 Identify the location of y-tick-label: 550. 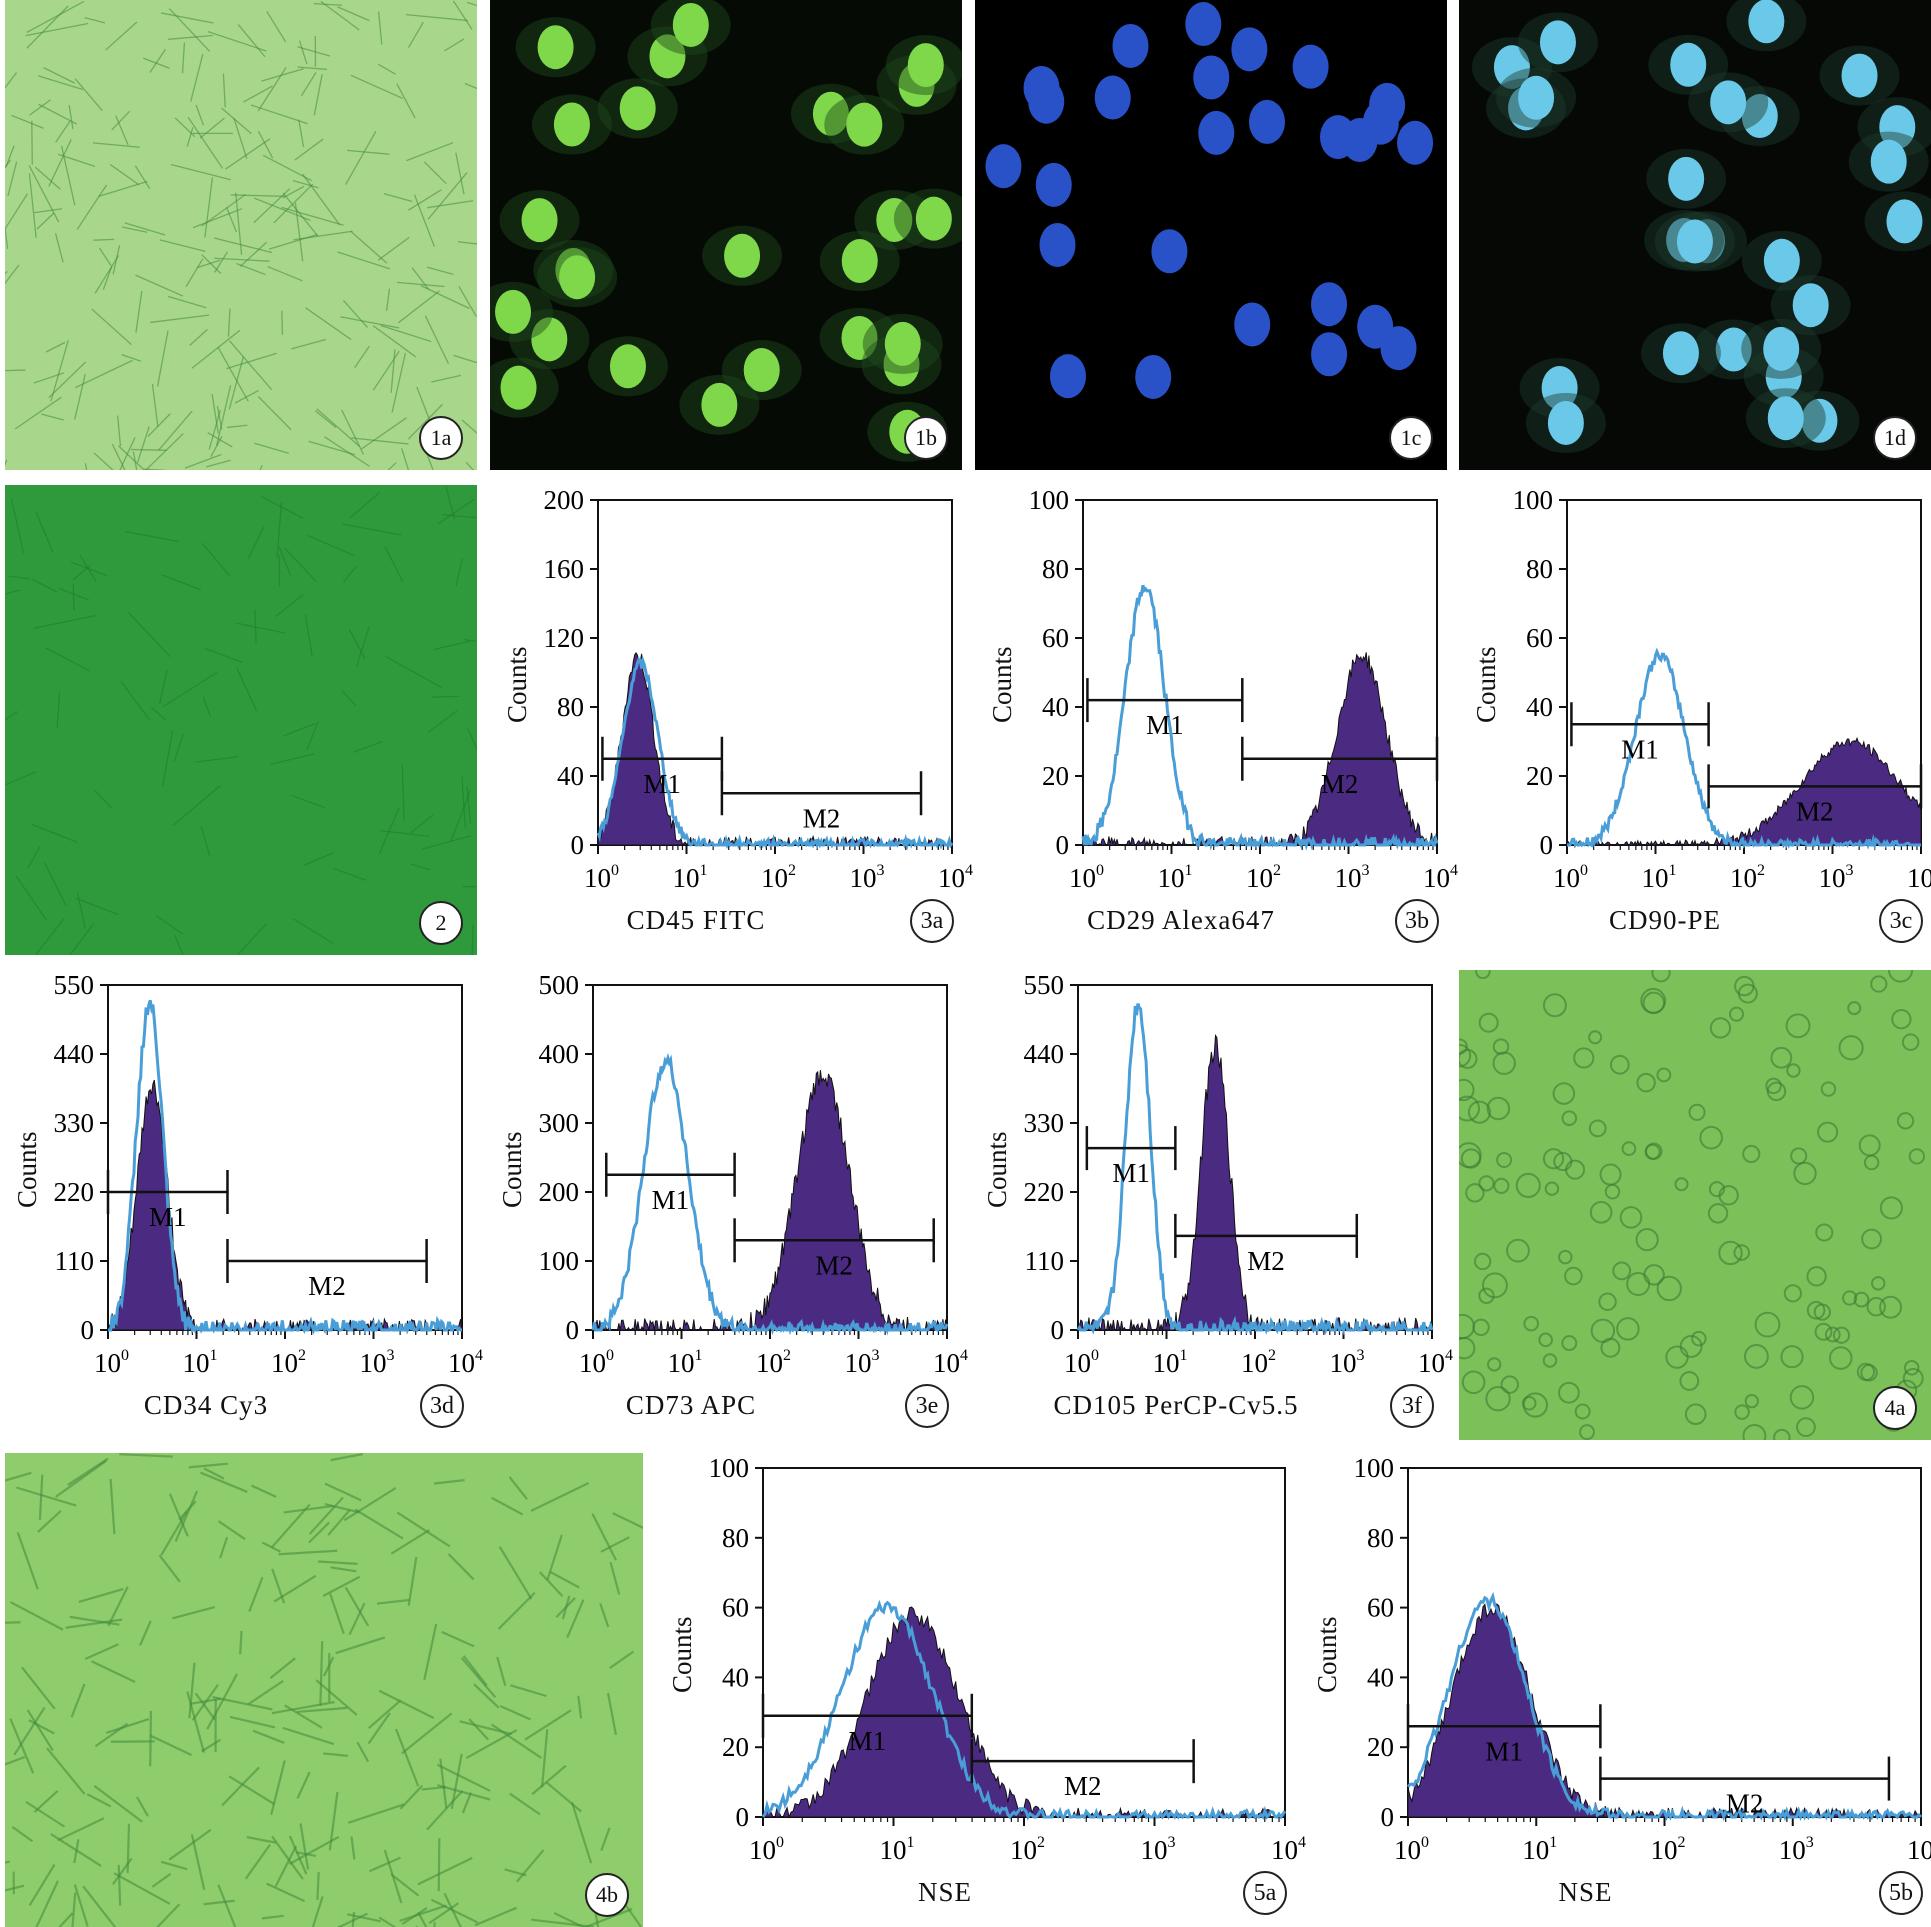
(1044, 985).